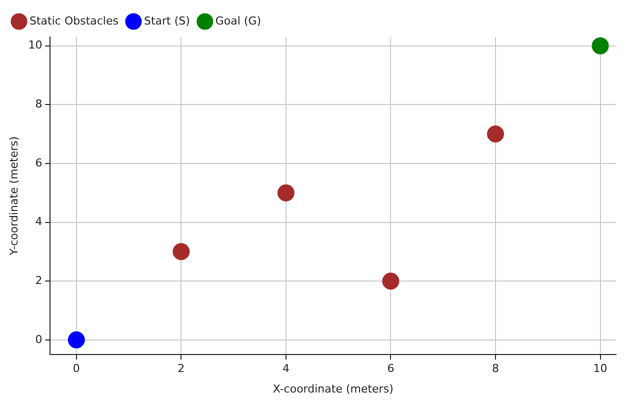 The height and width of the screenshot is (402, 625). Describe the element at coordinates (333, 389) in the screenshot. I see `x-axis-title: X-coordinate (meters)` at that location.